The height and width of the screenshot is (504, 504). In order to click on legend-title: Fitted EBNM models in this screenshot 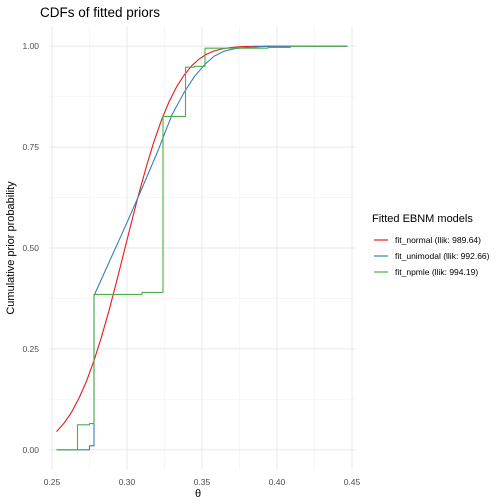, I will do `click(422, 219)`.